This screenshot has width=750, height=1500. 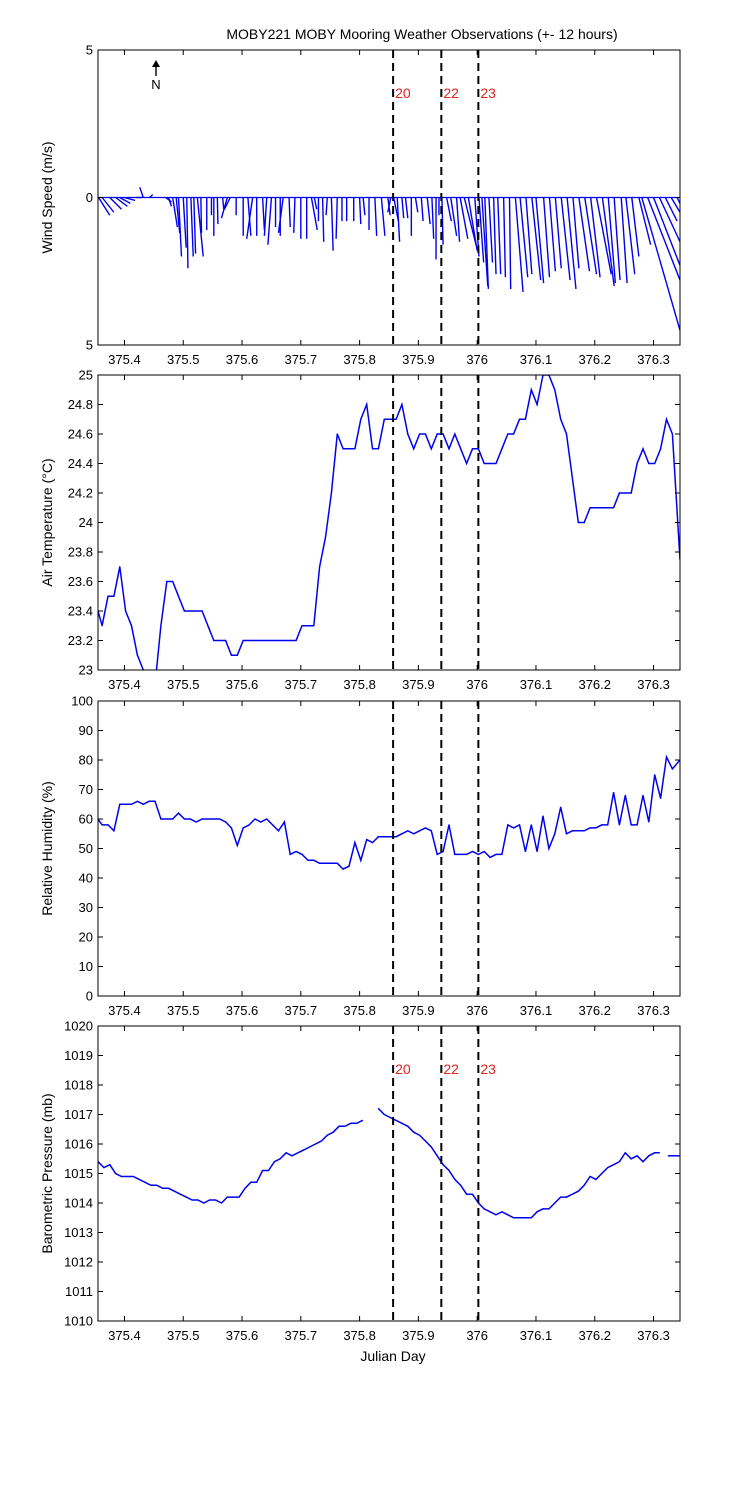 I want to click on y-tick-label: 25, so click(x=86, y=375).